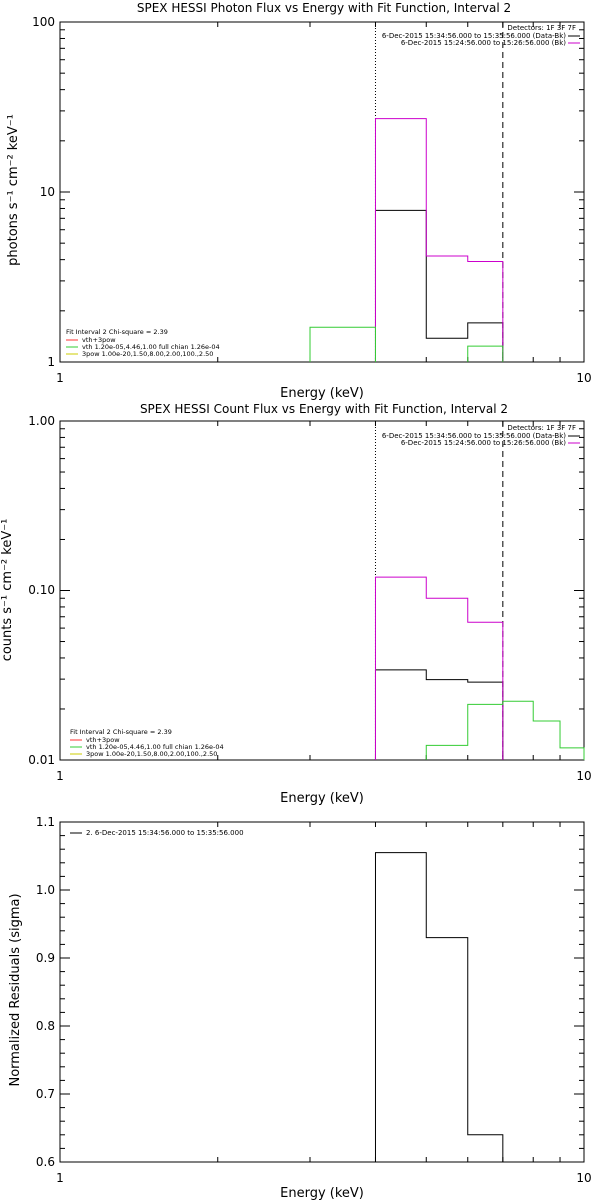 This screenshot has height=1200, width=600. I want to click on p3-y-axis-label: Normalized Residuals (sigma), so click(15, 989).